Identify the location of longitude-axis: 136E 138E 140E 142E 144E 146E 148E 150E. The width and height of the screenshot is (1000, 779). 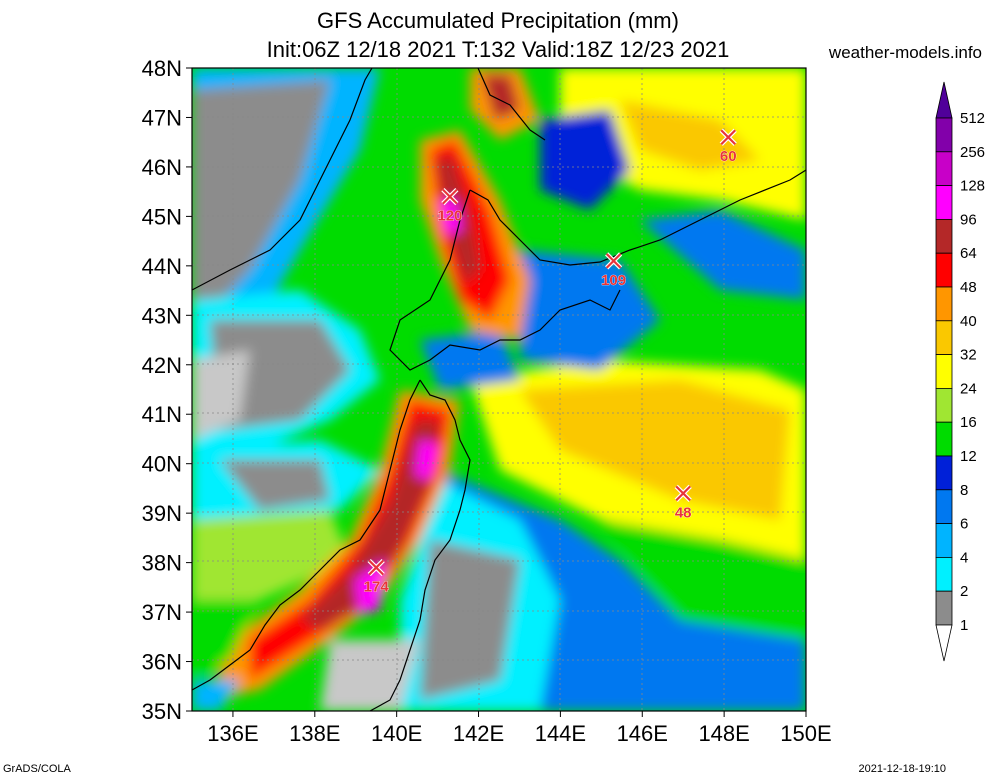
(519, 728).